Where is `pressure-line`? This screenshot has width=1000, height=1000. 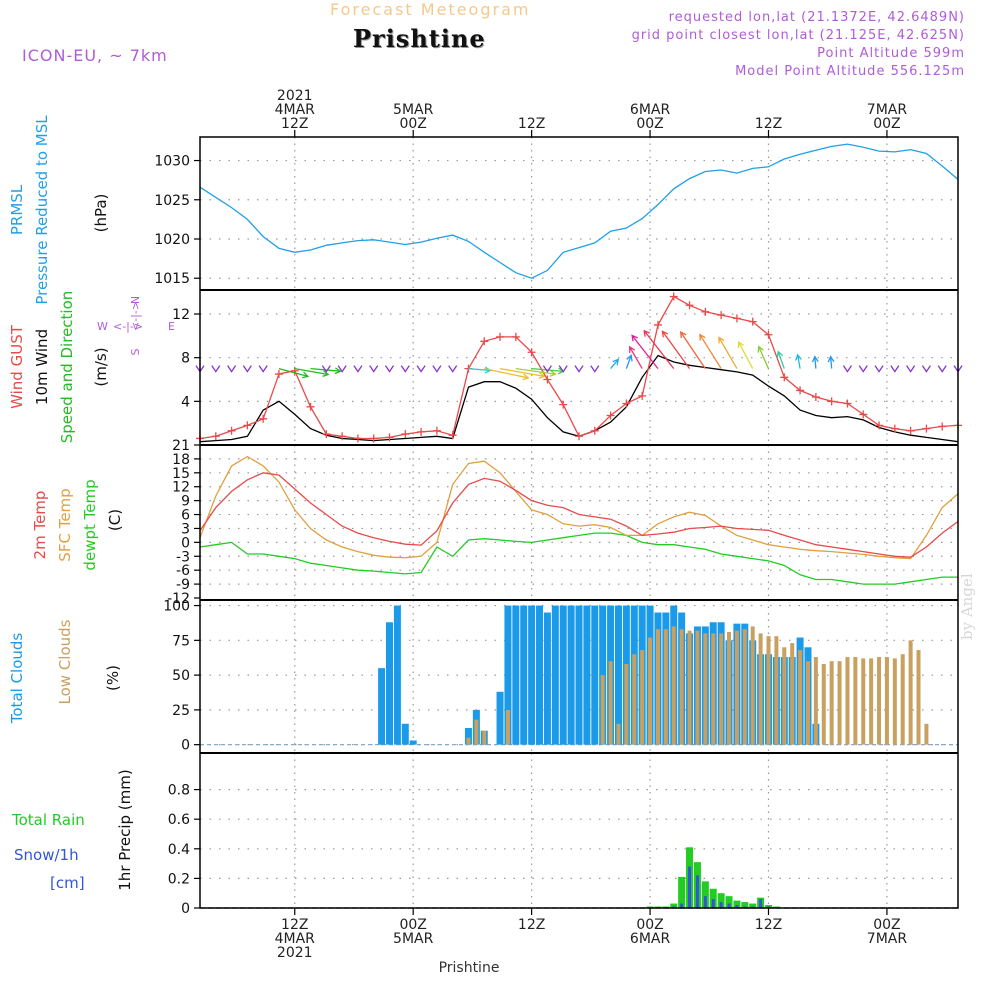 pressure-line is located at coordinates (579, 211).